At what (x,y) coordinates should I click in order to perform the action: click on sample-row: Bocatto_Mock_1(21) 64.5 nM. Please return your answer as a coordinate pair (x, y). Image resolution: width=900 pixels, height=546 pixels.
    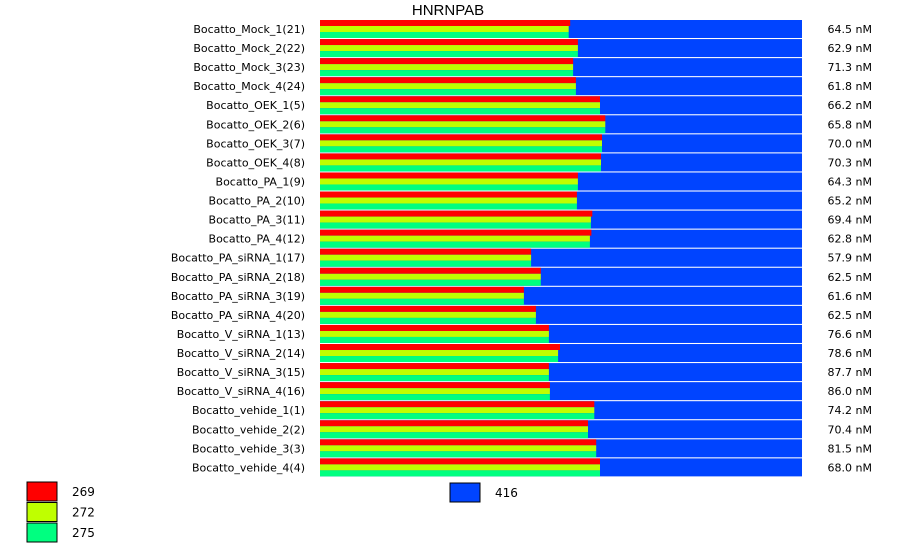
    Looking at the image, I should click on (532, 29).